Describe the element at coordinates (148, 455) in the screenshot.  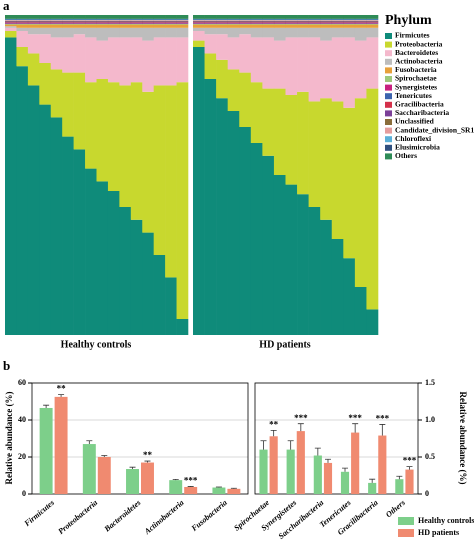
I see `significance-label: **` at that location.